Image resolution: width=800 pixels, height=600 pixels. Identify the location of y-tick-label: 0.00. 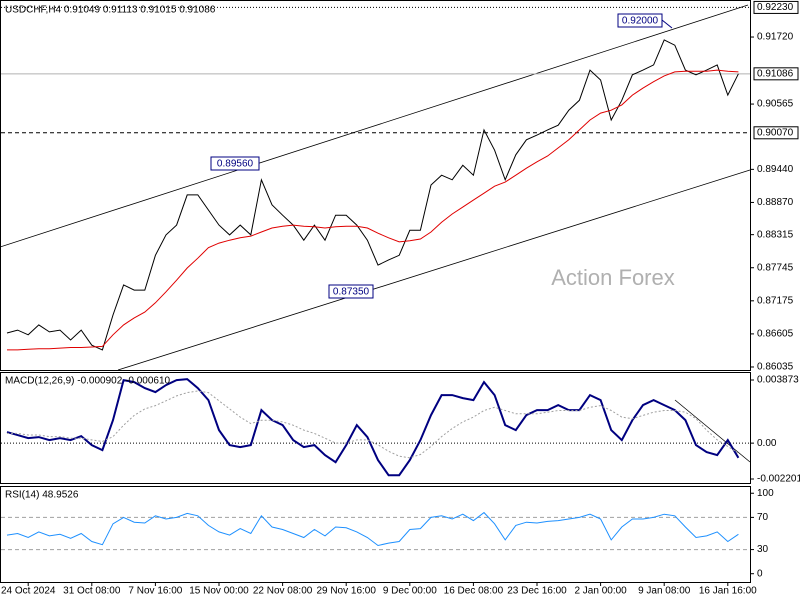
(767, 443).